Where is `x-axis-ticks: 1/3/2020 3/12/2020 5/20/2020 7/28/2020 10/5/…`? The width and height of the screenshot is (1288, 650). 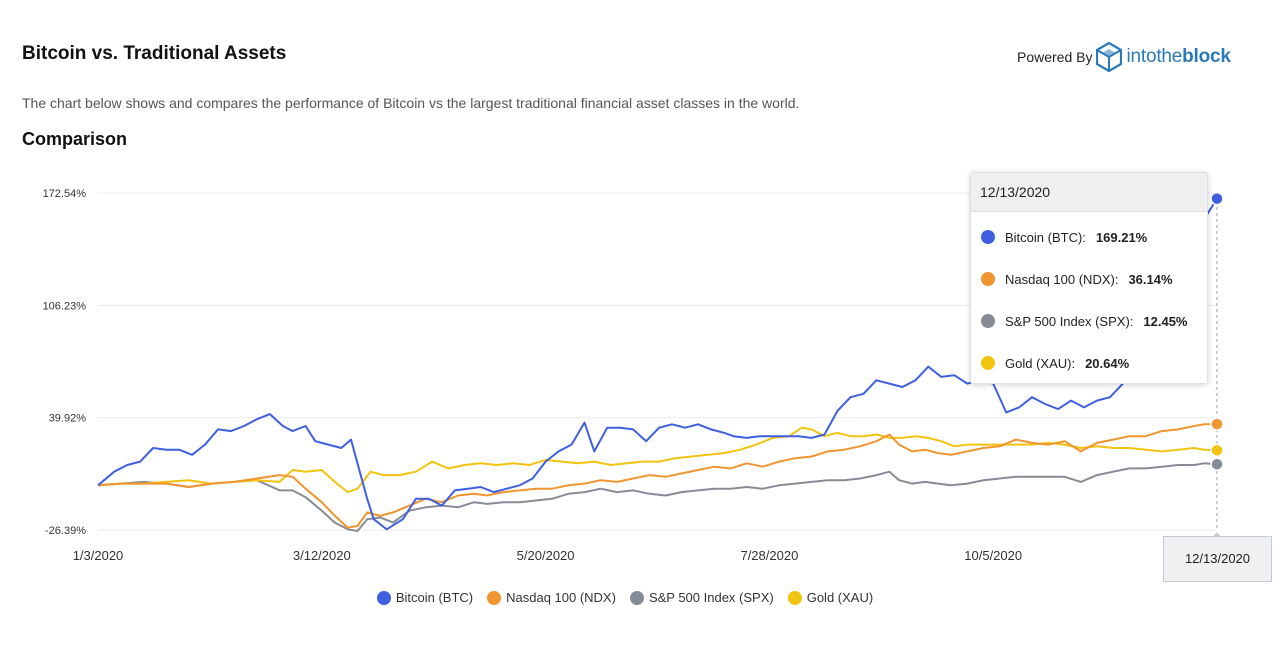 x-axis-ticks: 1/3/2020 3/12/2020 5/20/2020 7/28/2020 10/5/… is located at coordinates (547, 555).